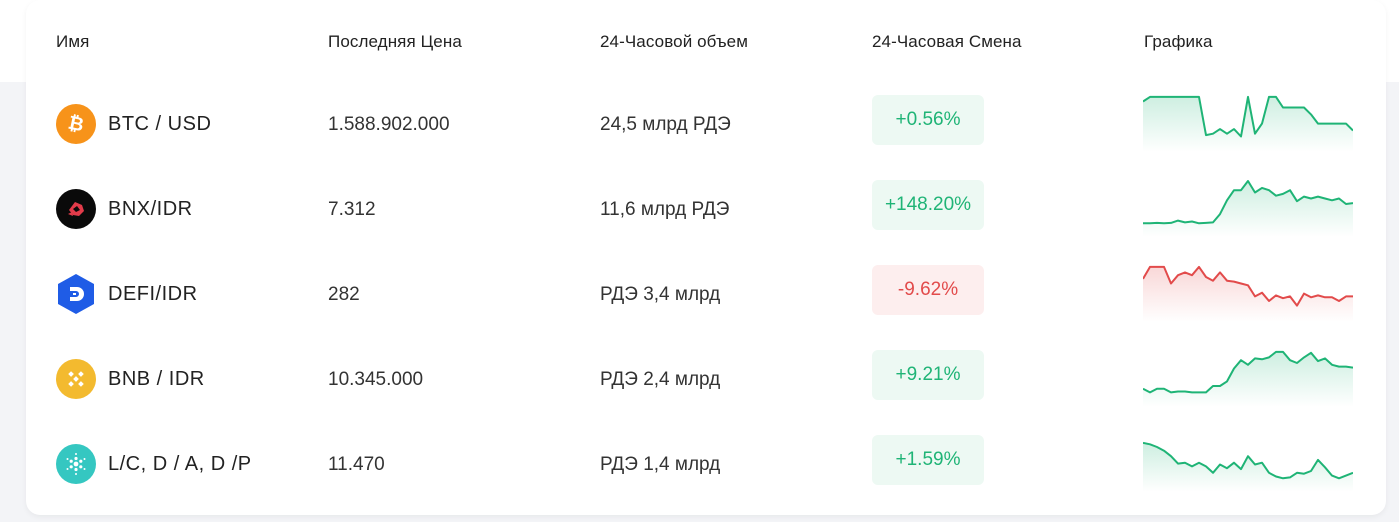 This screenshot has width=1399, height=522. I want to click on defichain-icon, so click(76, 294).